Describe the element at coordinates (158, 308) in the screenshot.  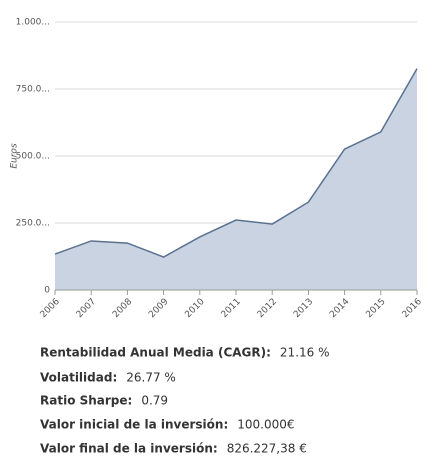
I see `x-tick-label: 2009` at that location.